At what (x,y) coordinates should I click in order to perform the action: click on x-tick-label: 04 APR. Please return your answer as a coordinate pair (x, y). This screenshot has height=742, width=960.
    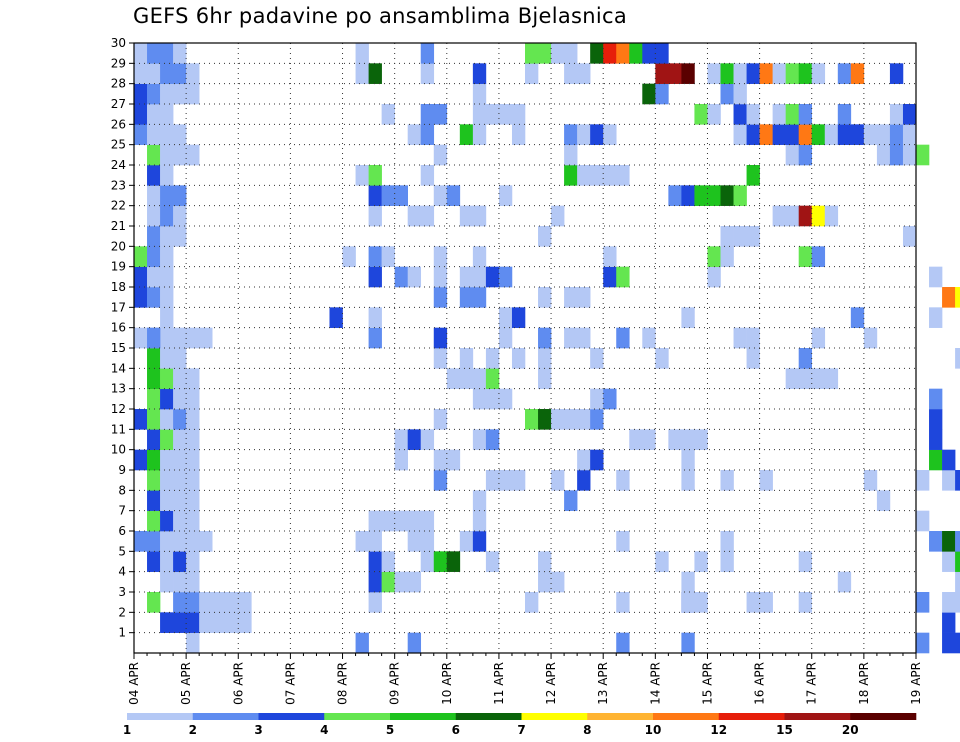
    Looking at the image, I should click on (134, 683).